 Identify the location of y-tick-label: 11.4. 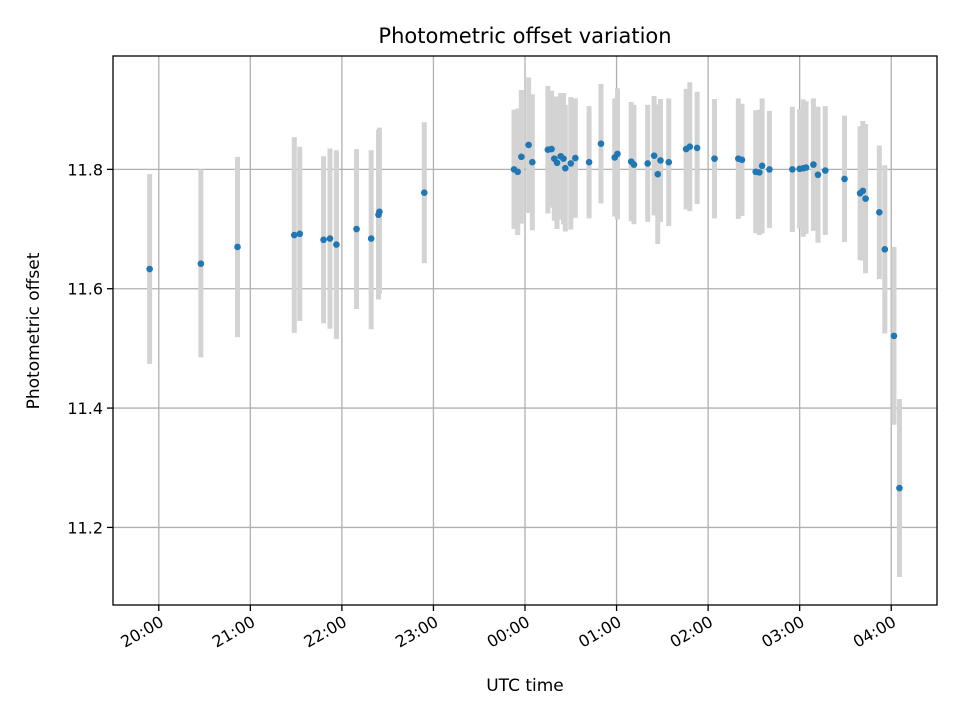
(85, 408).